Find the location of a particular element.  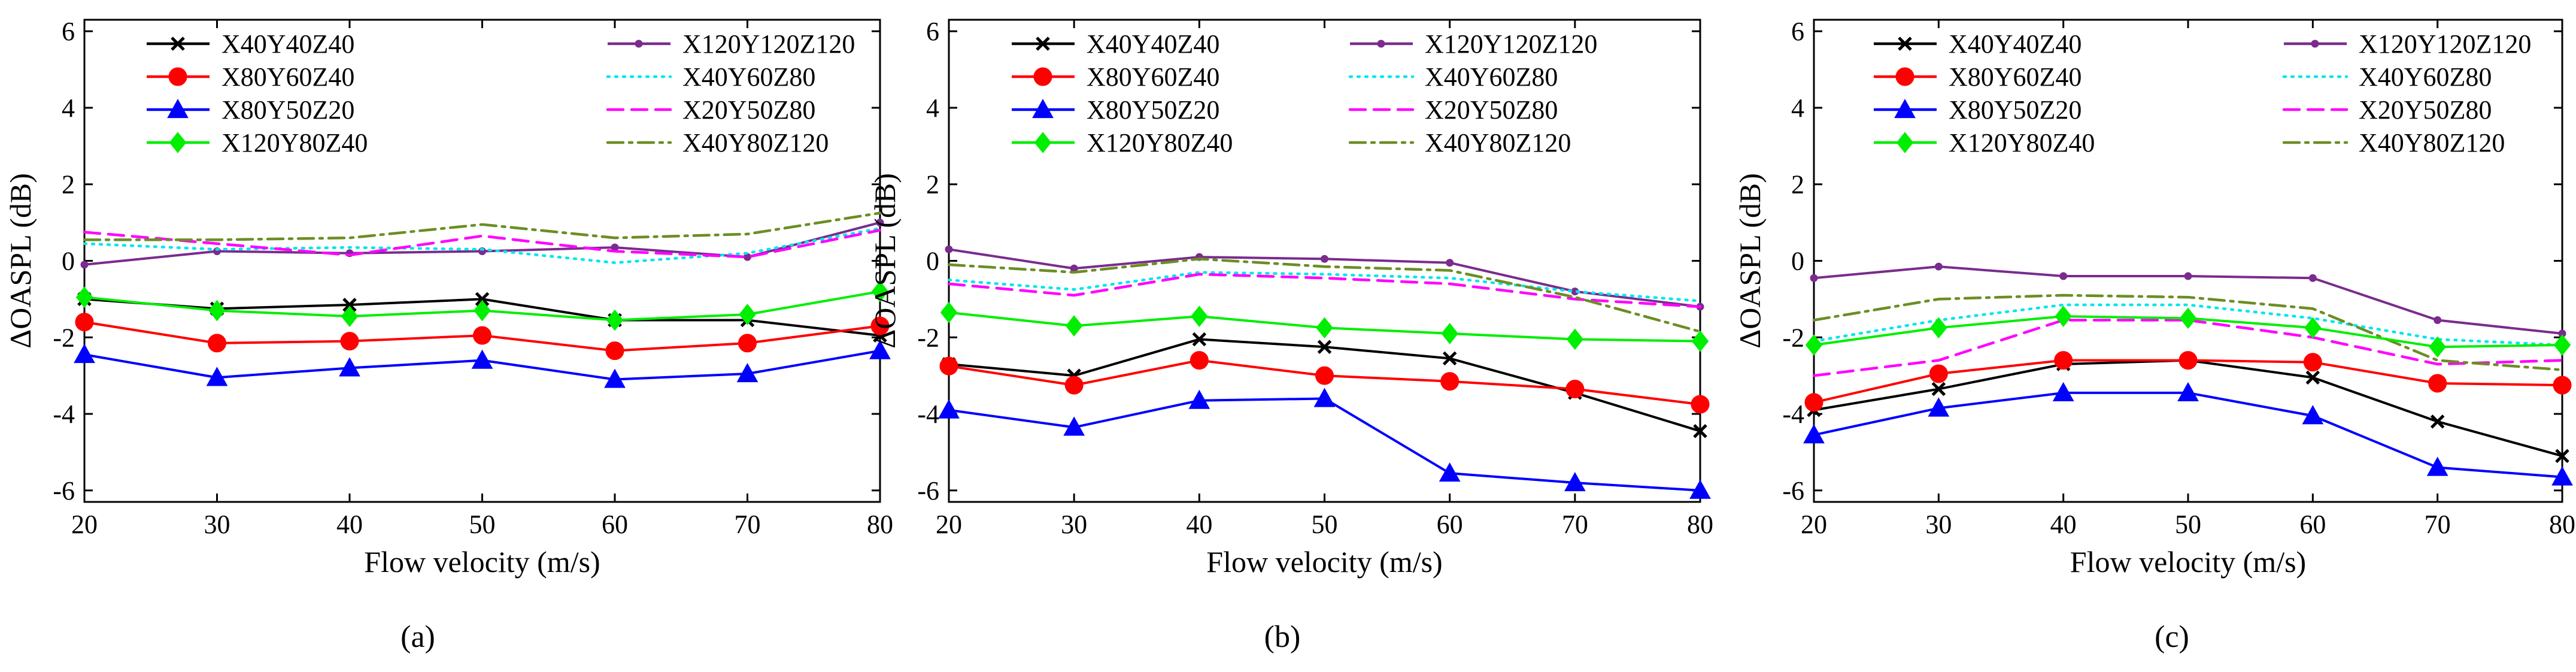

y-tick-label: -2 is located at coordinates (64, 337).